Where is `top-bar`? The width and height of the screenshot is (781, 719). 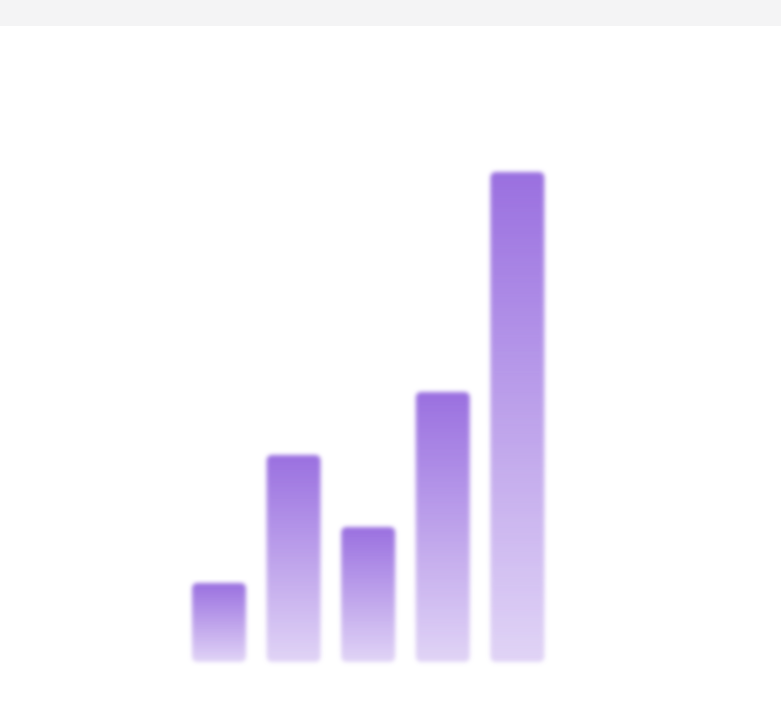 top-bar is located at coordinates (390, 13).